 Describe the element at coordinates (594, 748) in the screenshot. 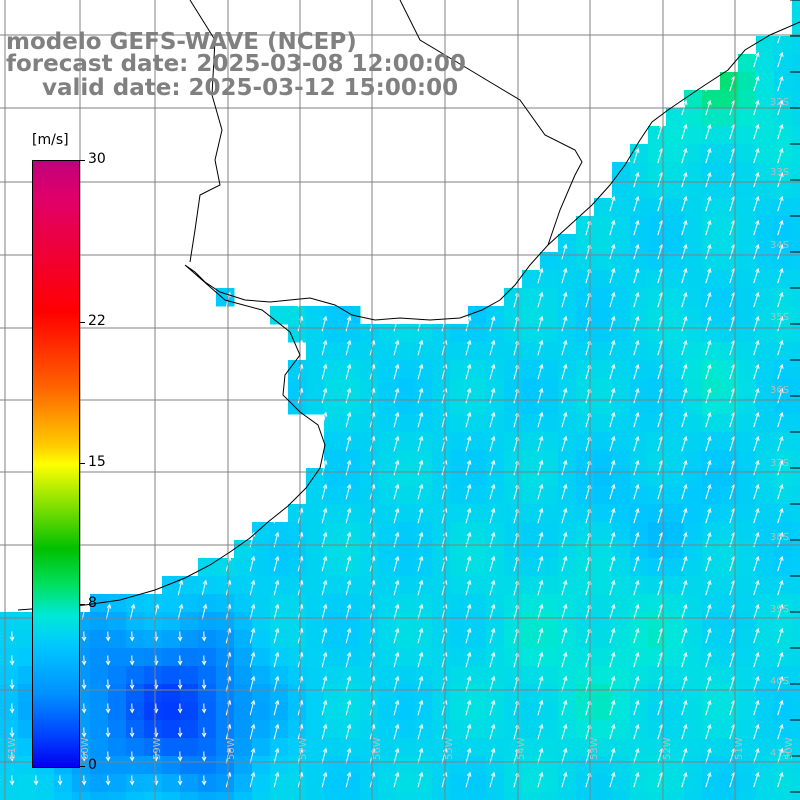

I see `longitude-label: 53W` at that location.